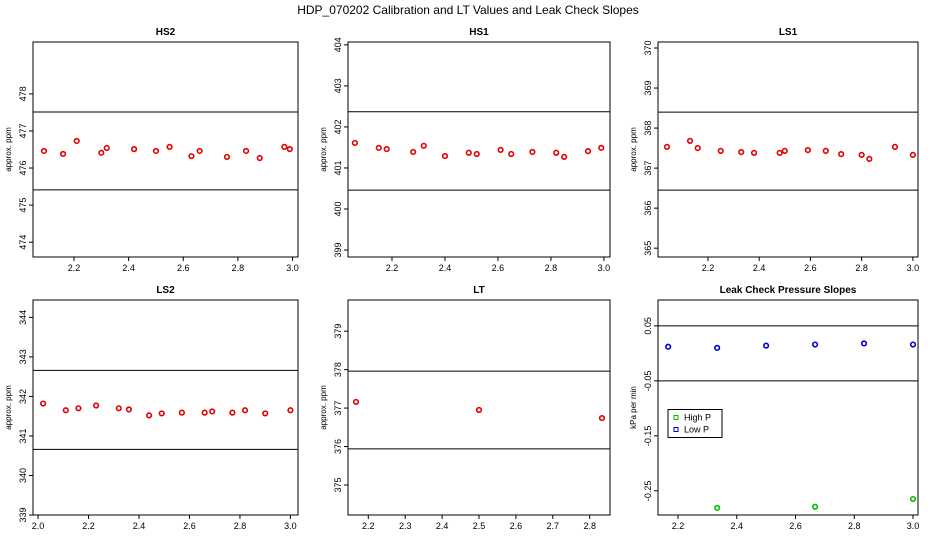  Describe the element at coordinates (23, 396) in the screenshot. I see `y-tick-label: 342` at that location.